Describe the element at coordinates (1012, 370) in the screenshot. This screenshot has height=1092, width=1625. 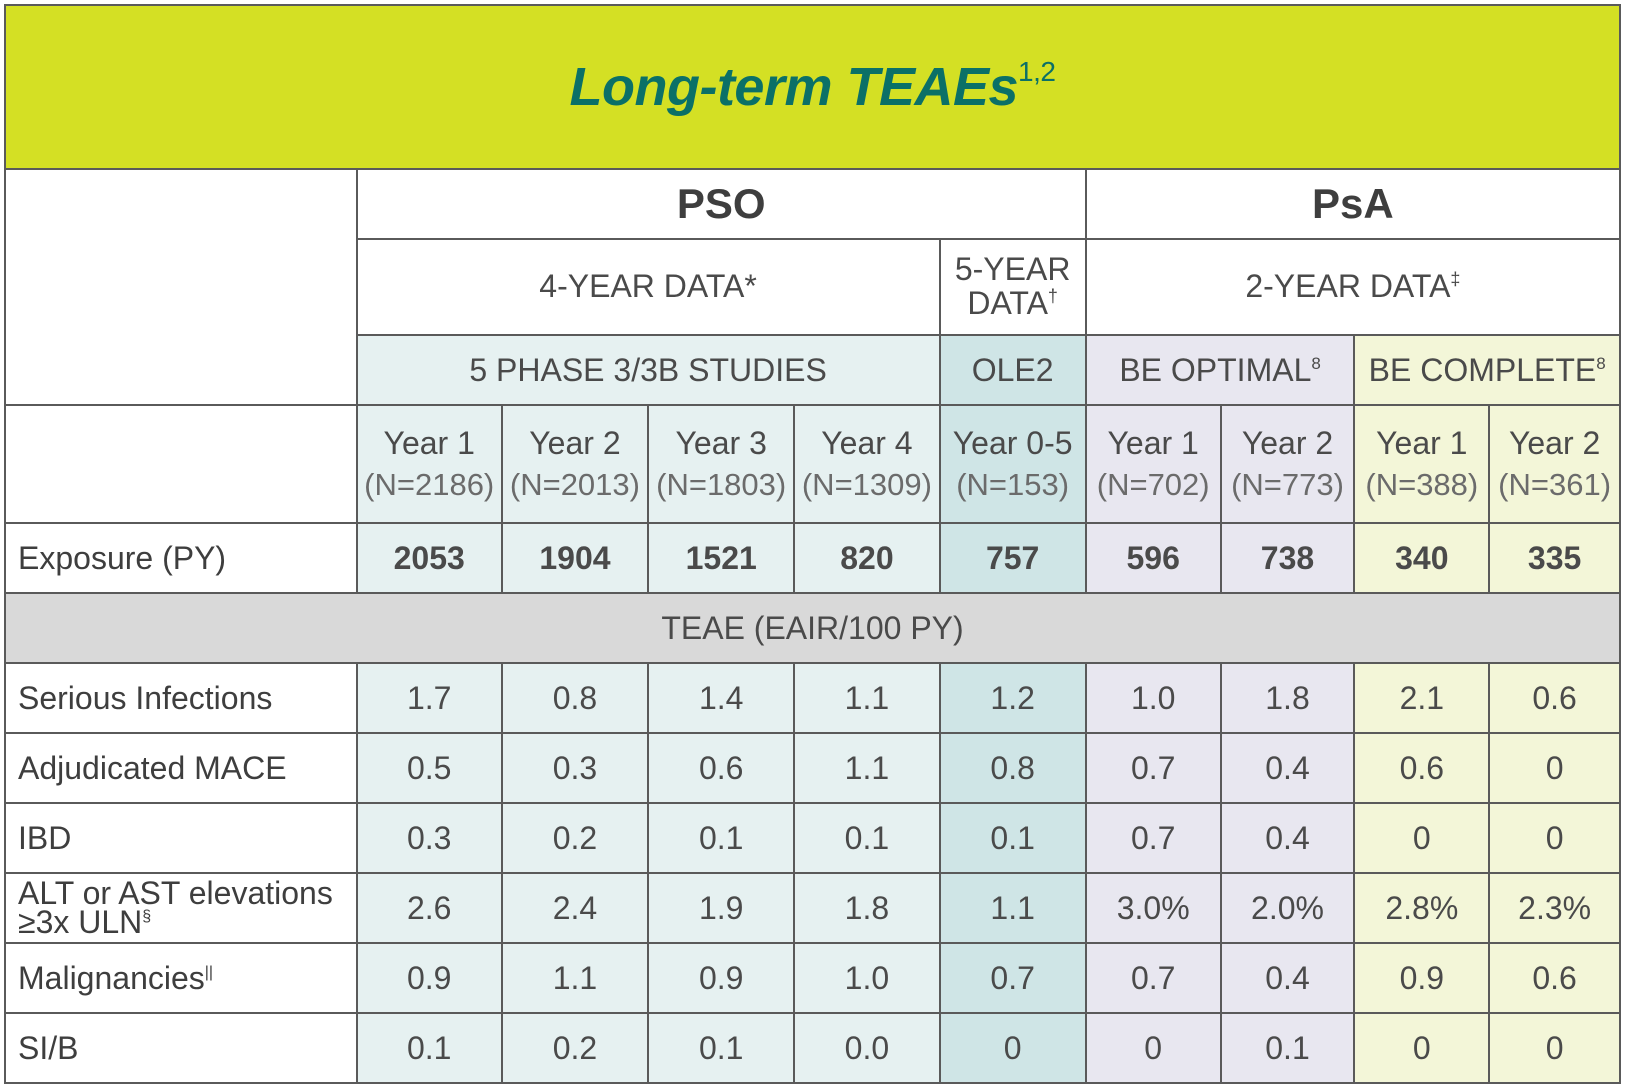
I see `study-ole2: OLE2` at that location.